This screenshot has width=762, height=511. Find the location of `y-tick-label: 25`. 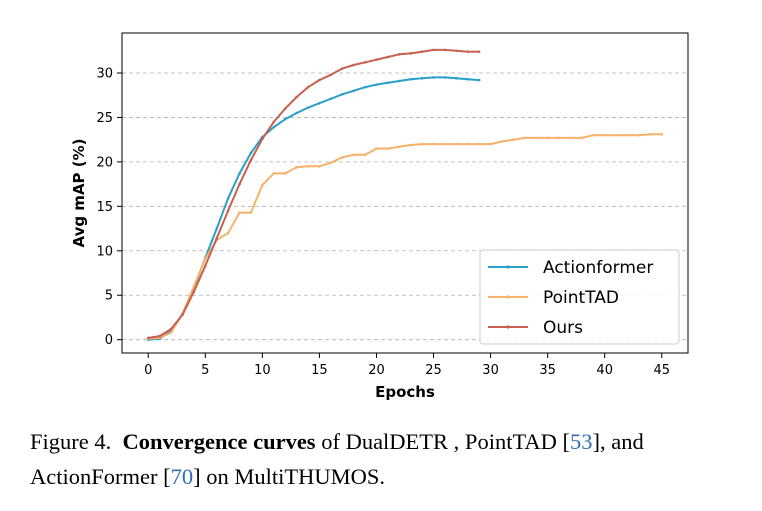

y-tick-label: 25 is located at coordinates (104, 118).